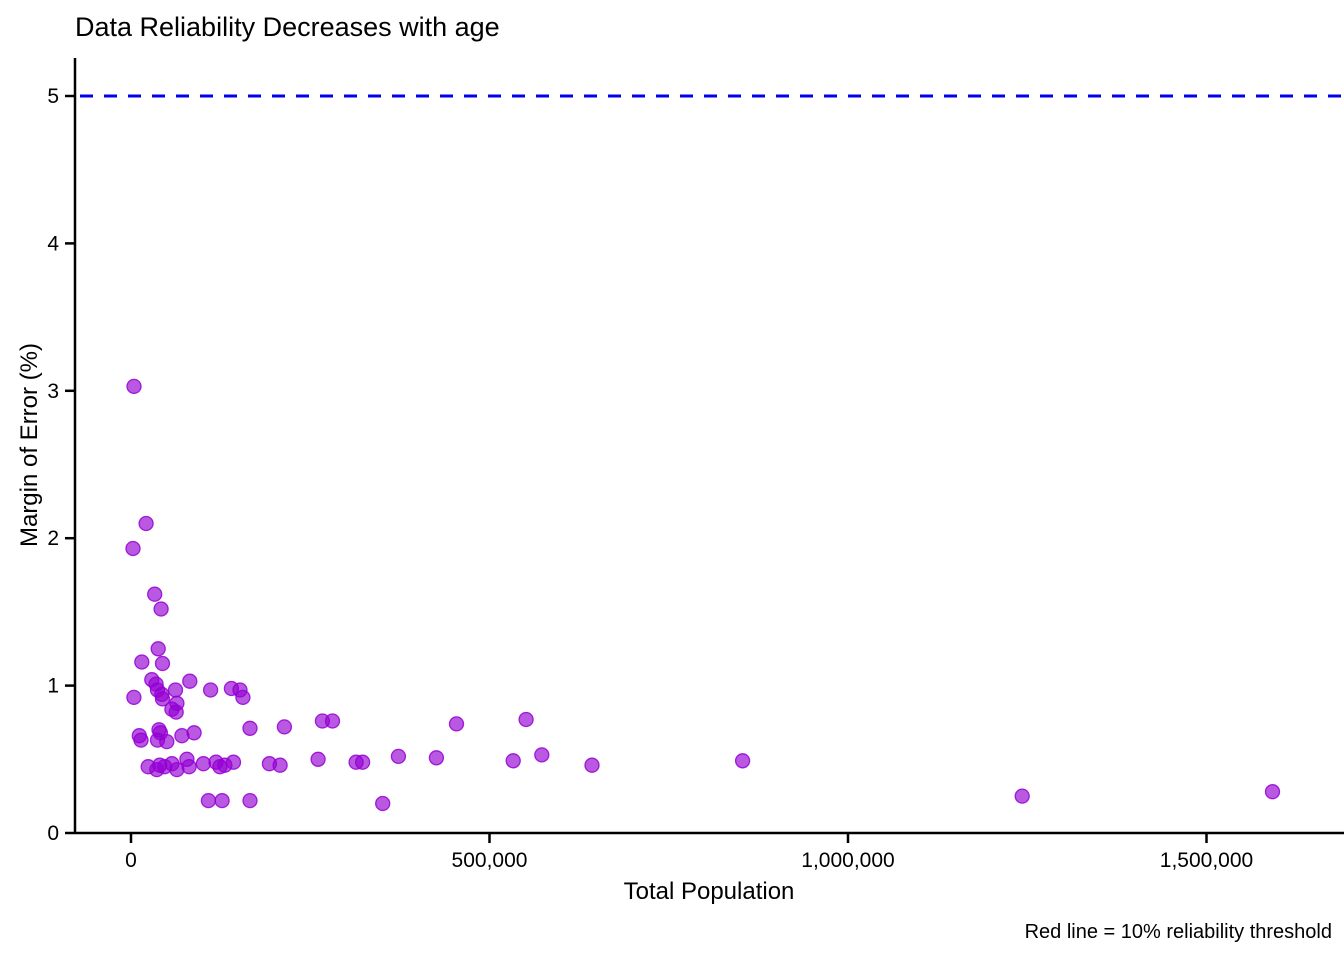 The image size is (1344, 960). I want to click on x-axis-label: Total Population, so click(709, 891).